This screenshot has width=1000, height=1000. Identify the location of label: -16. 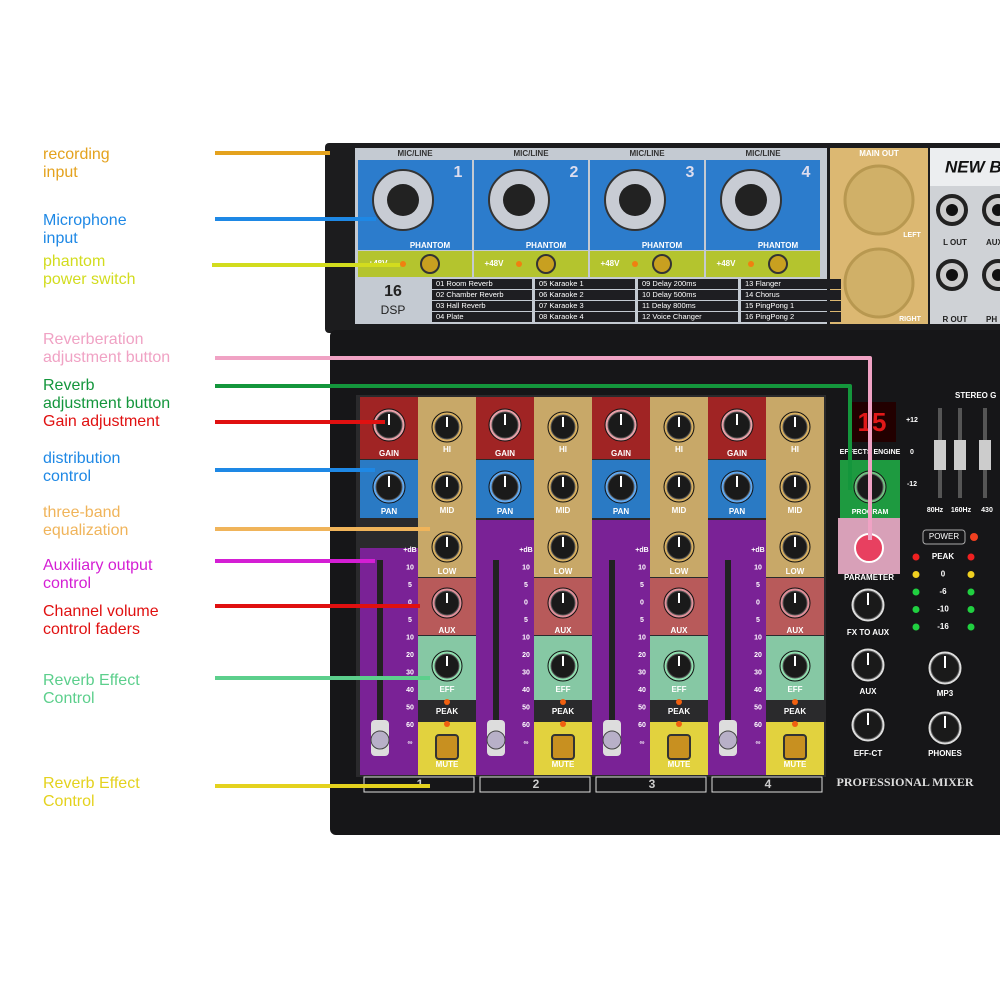
(943, 626).